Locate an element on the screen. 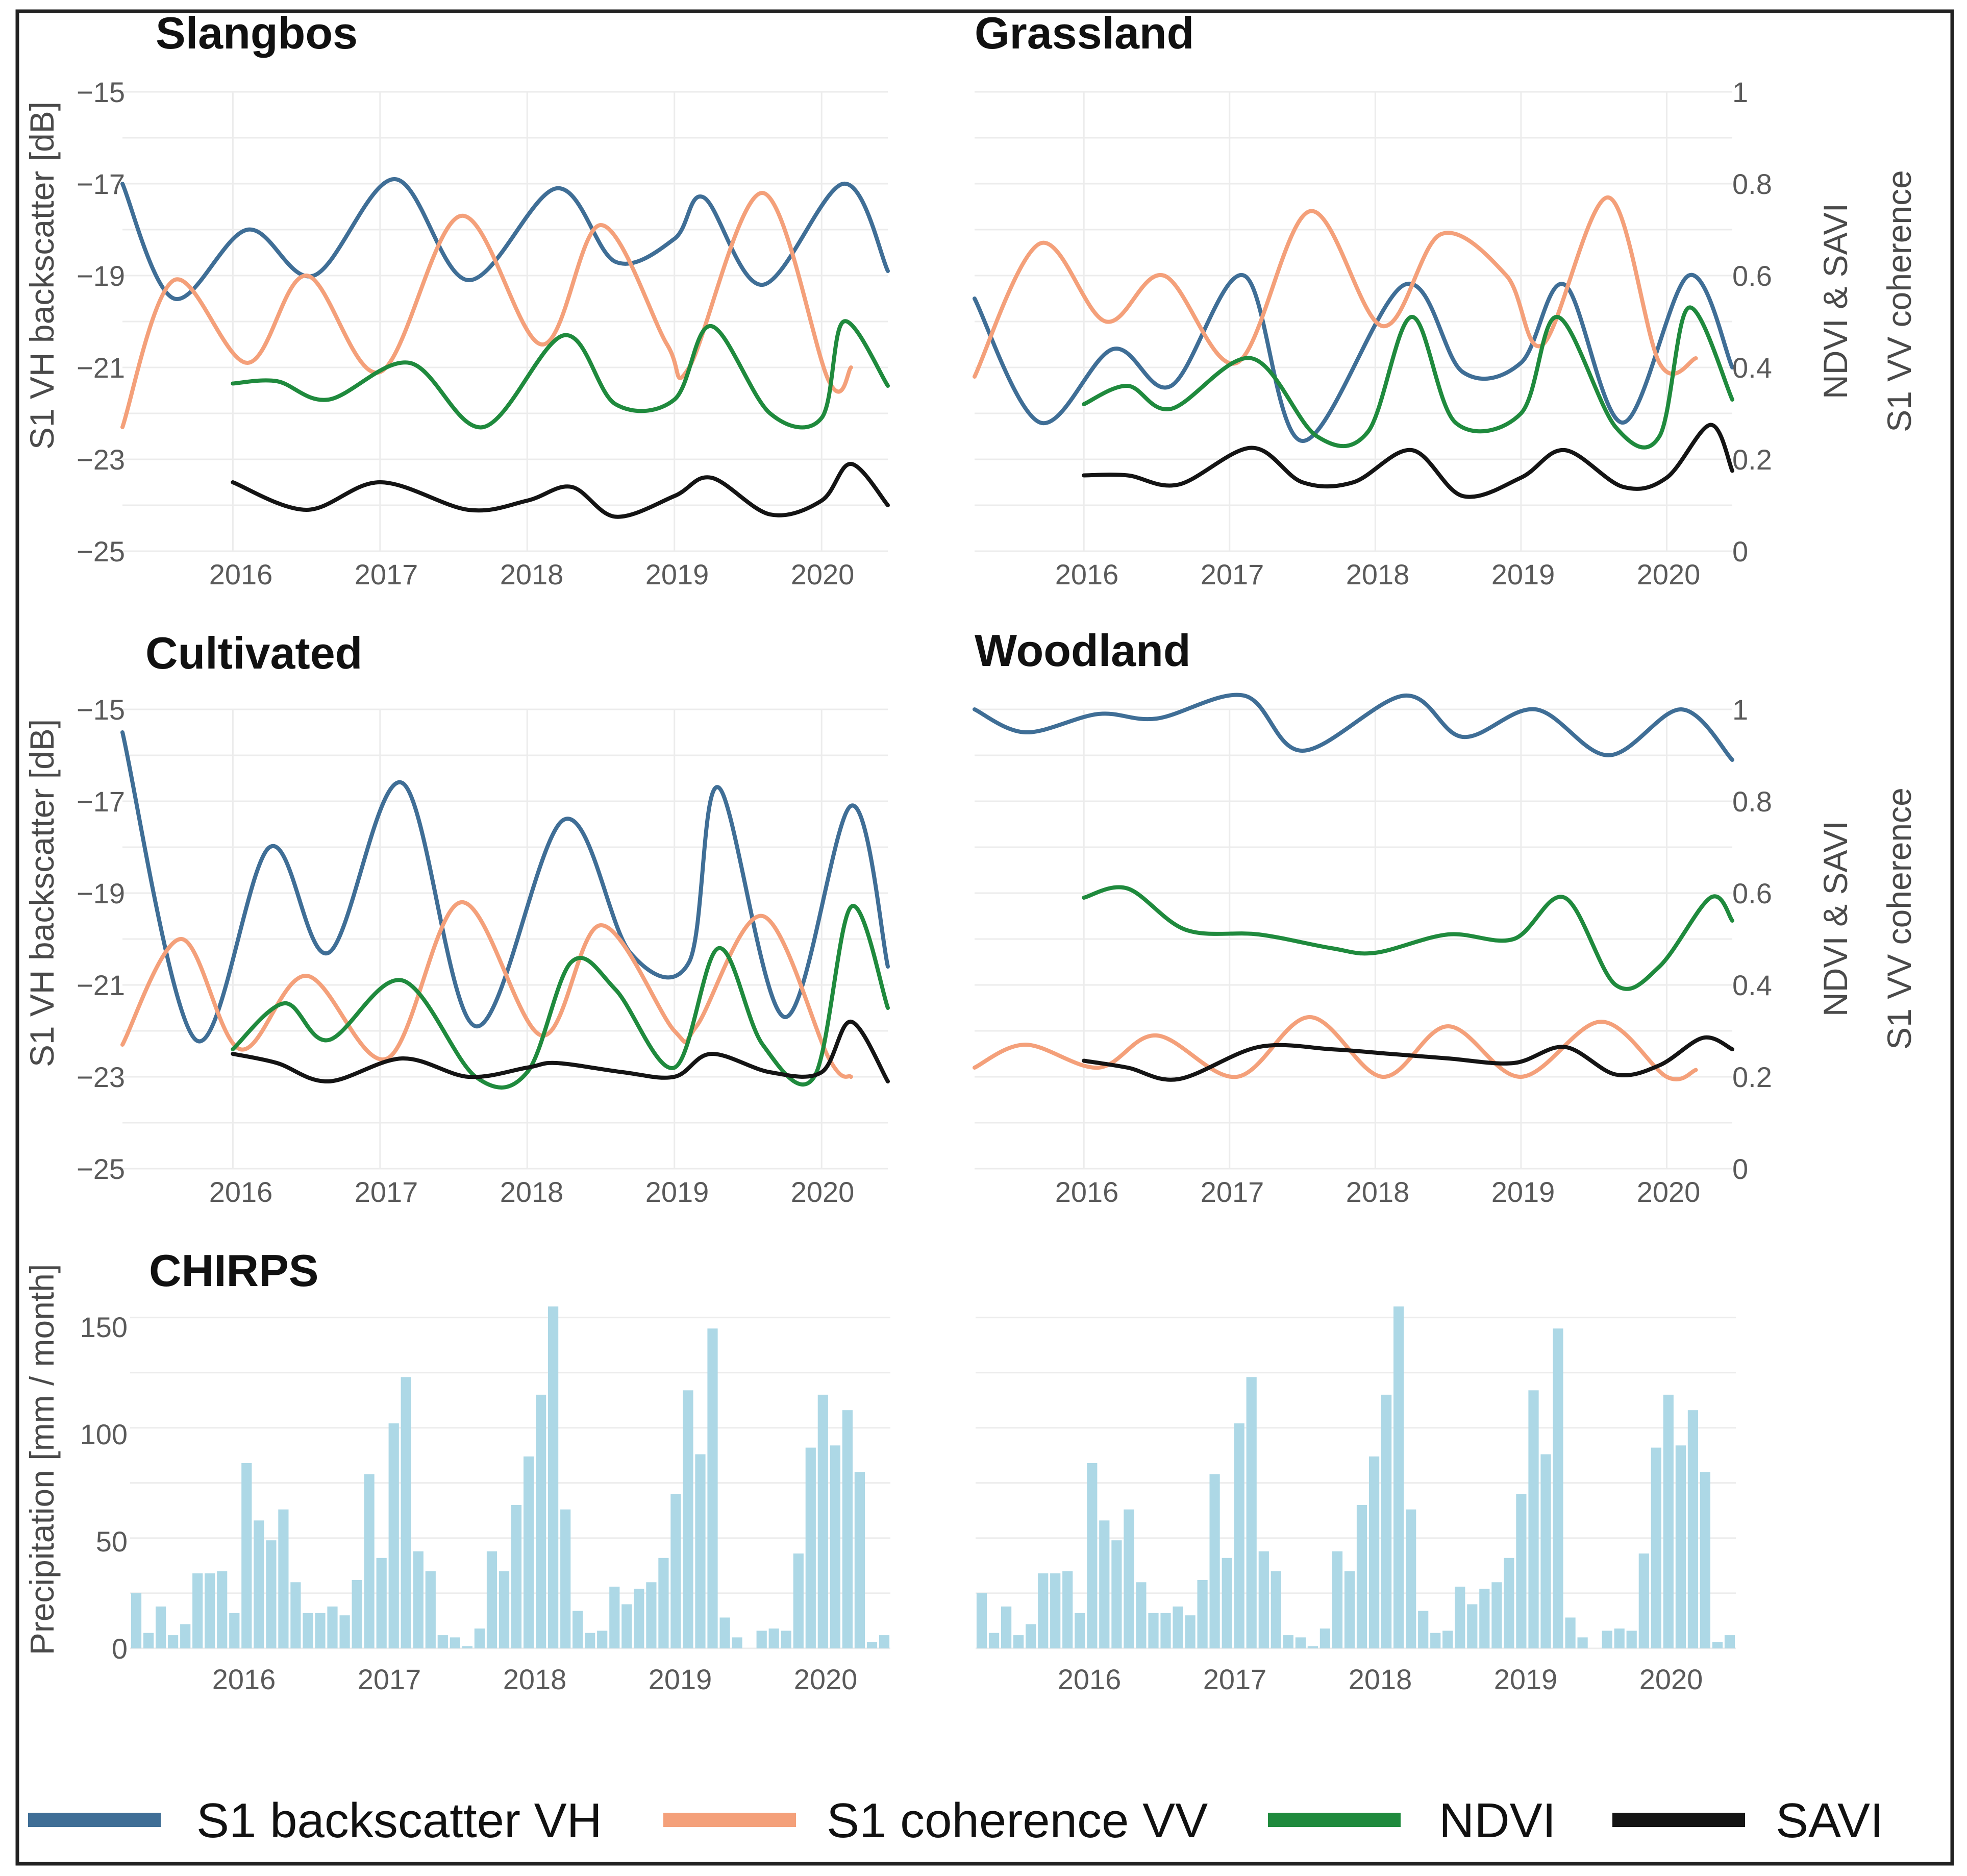  bar-plot-area-left is located at coordinates (510, 1477).